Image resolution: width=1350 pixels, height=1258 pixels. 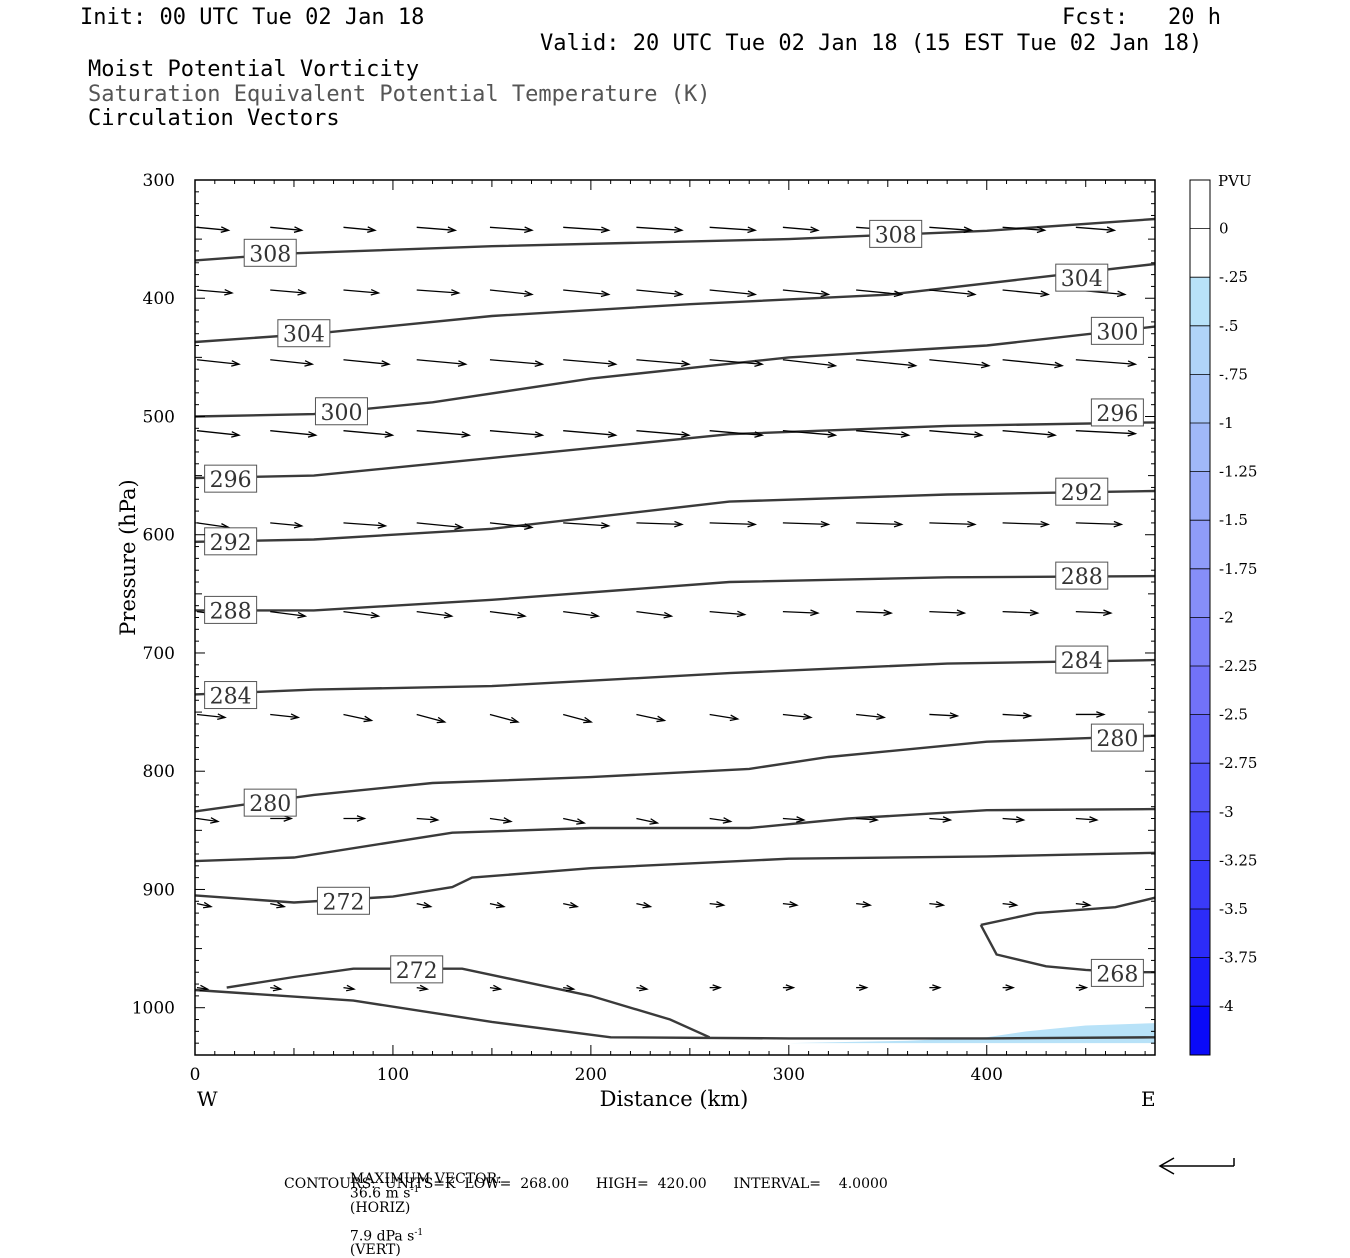 What do you see at coordinates (1148, 1099) in the screenshot?
I see `east-label: E` at bounding box center [1148, 1099].